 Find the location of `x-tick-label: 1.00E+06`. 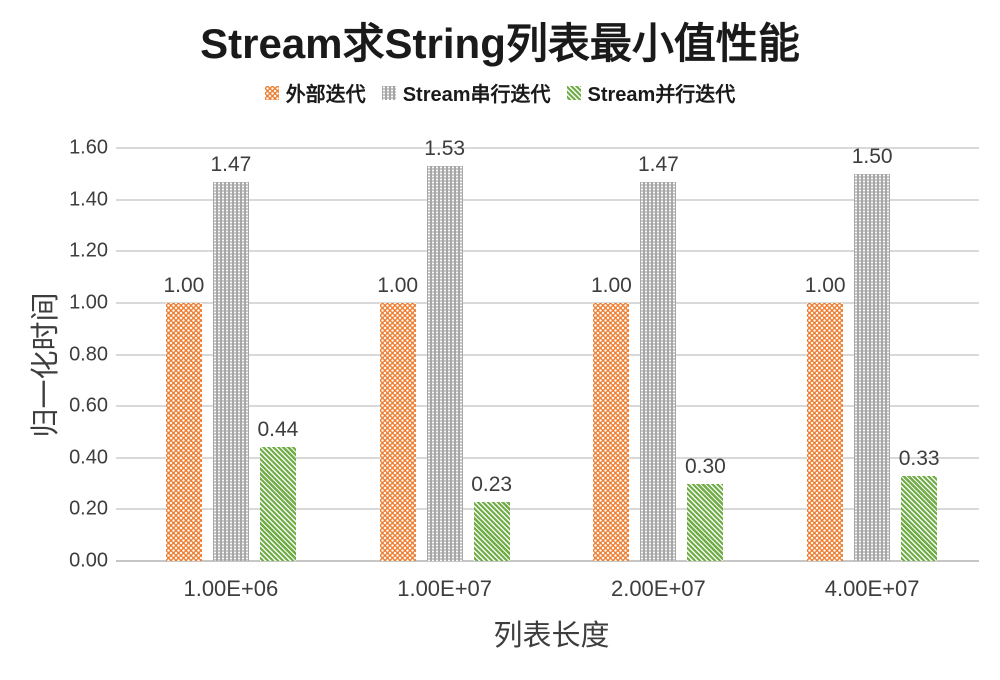

x-tick-label: 1.00E+06 is located at coordinates (231, 588).